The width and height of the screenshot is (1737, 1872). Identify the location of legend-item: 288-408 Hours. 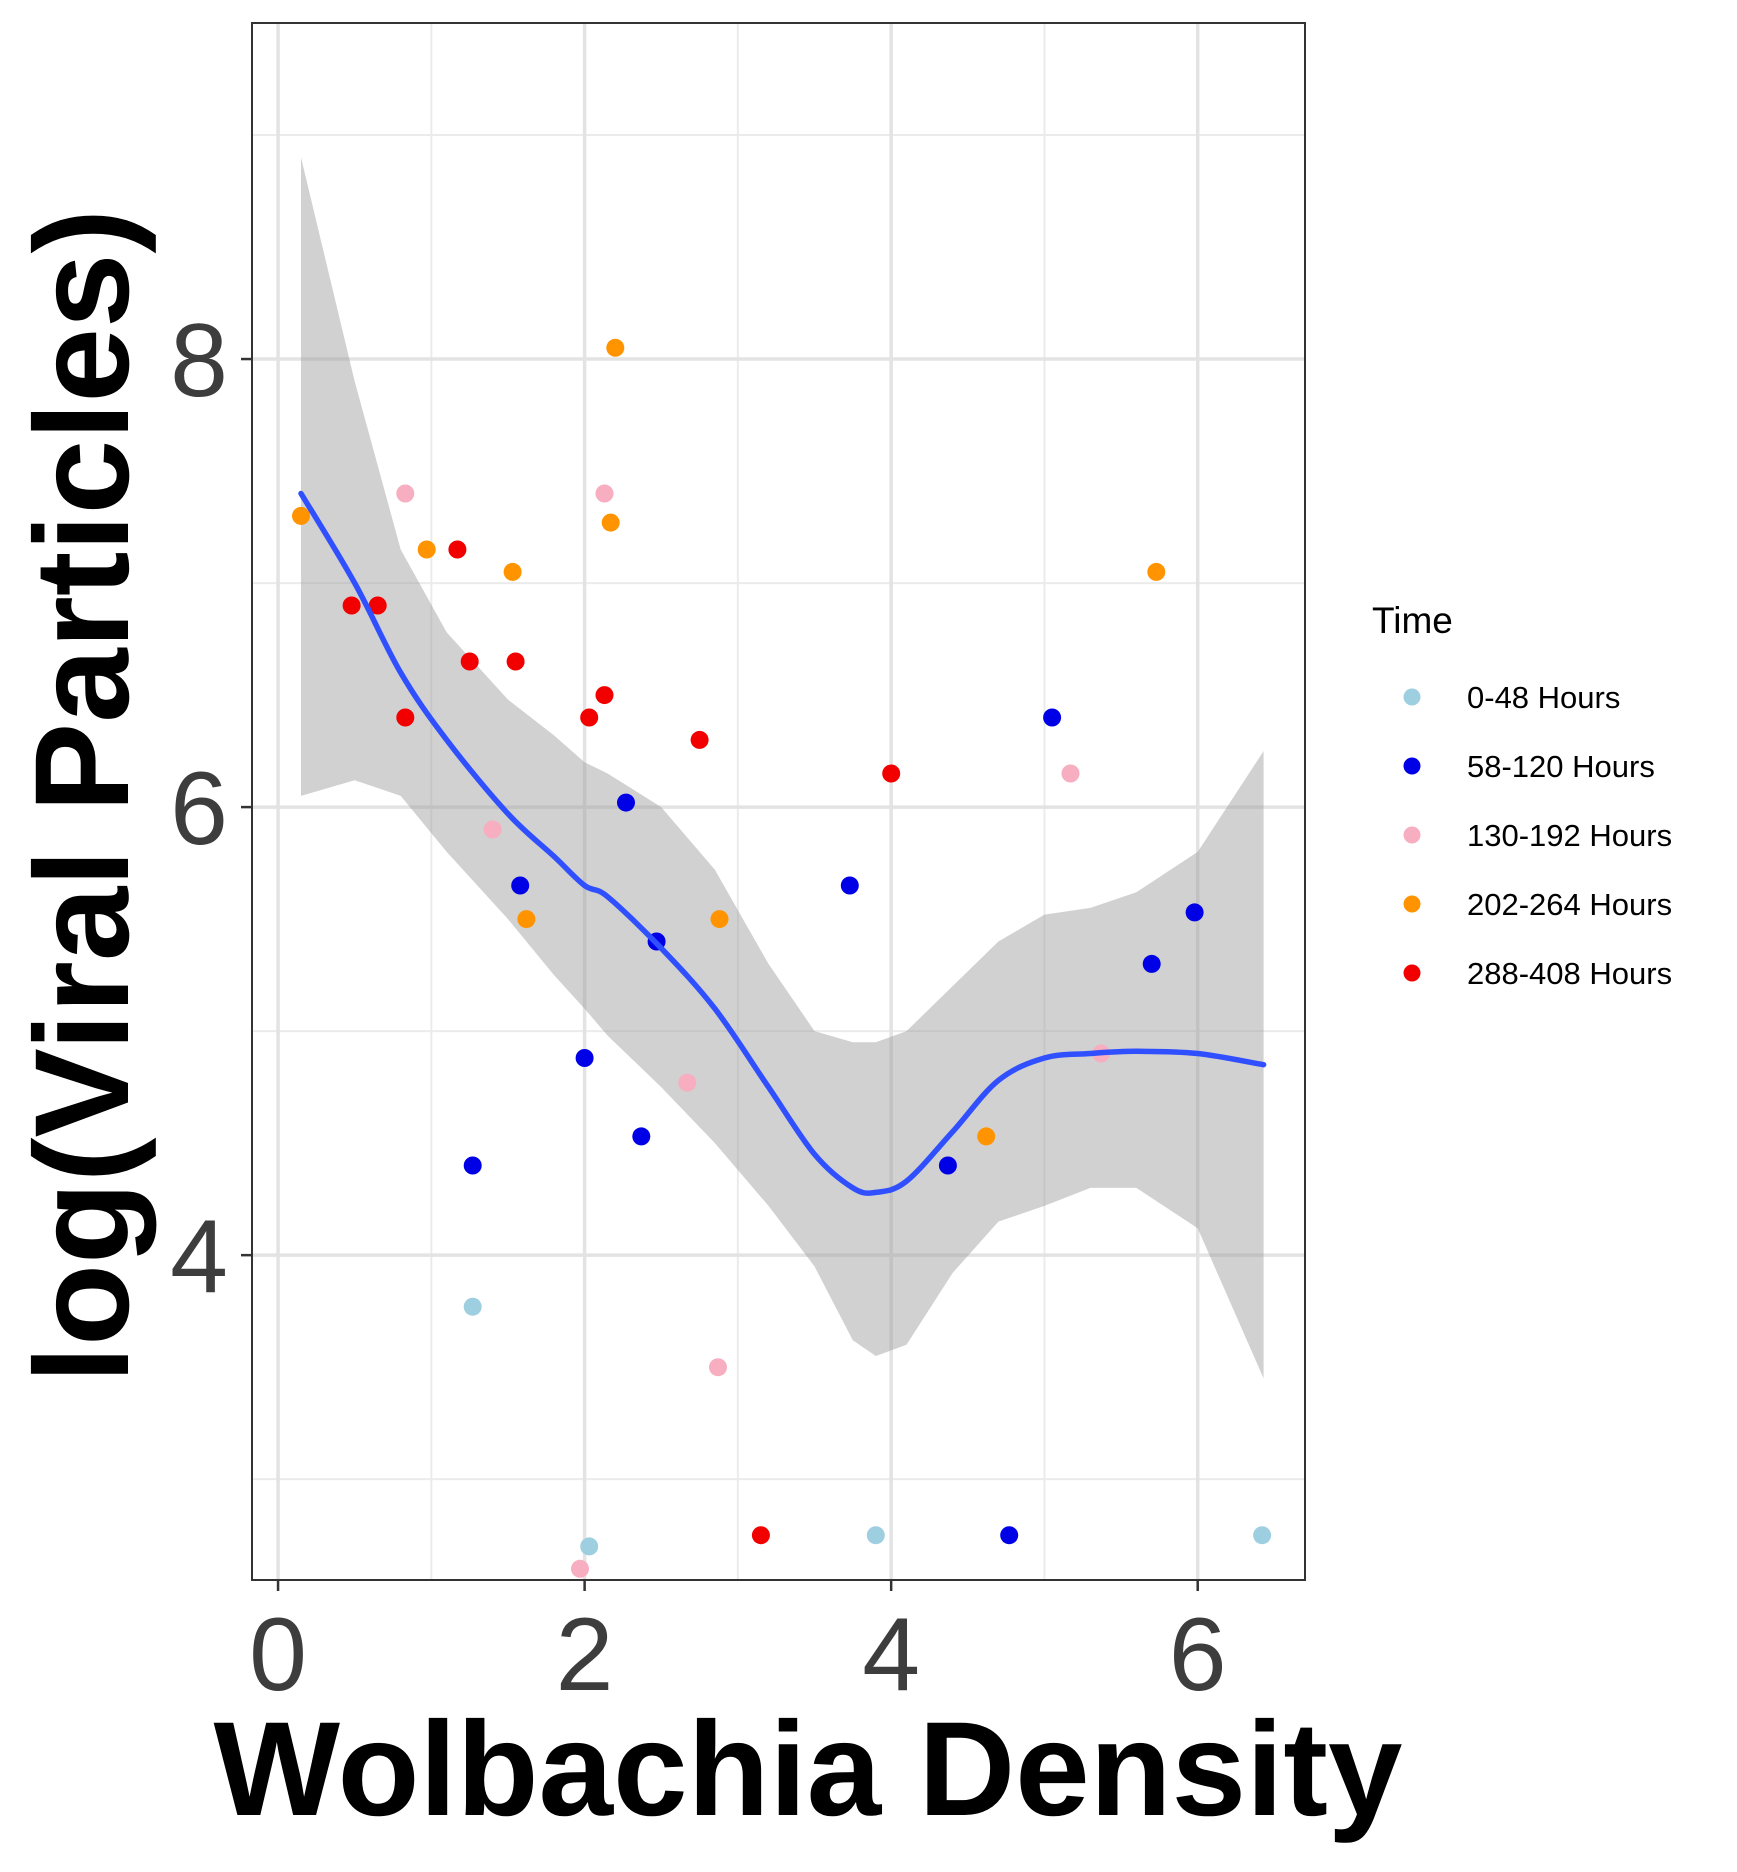
(1537, 973).